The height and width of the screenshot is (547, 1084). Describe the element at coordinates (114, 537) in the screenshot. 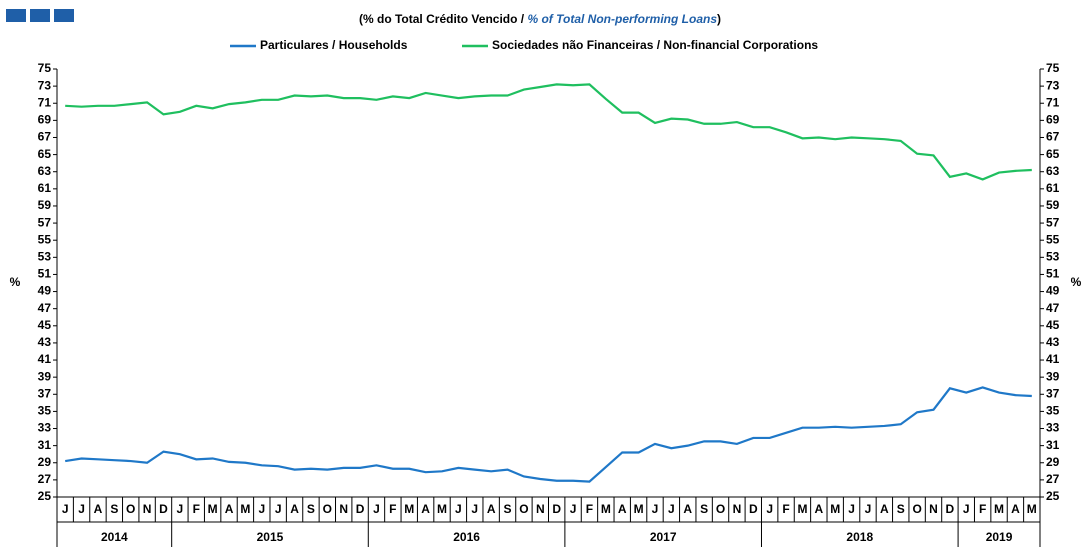

I see `year-label: 2014` at that location.